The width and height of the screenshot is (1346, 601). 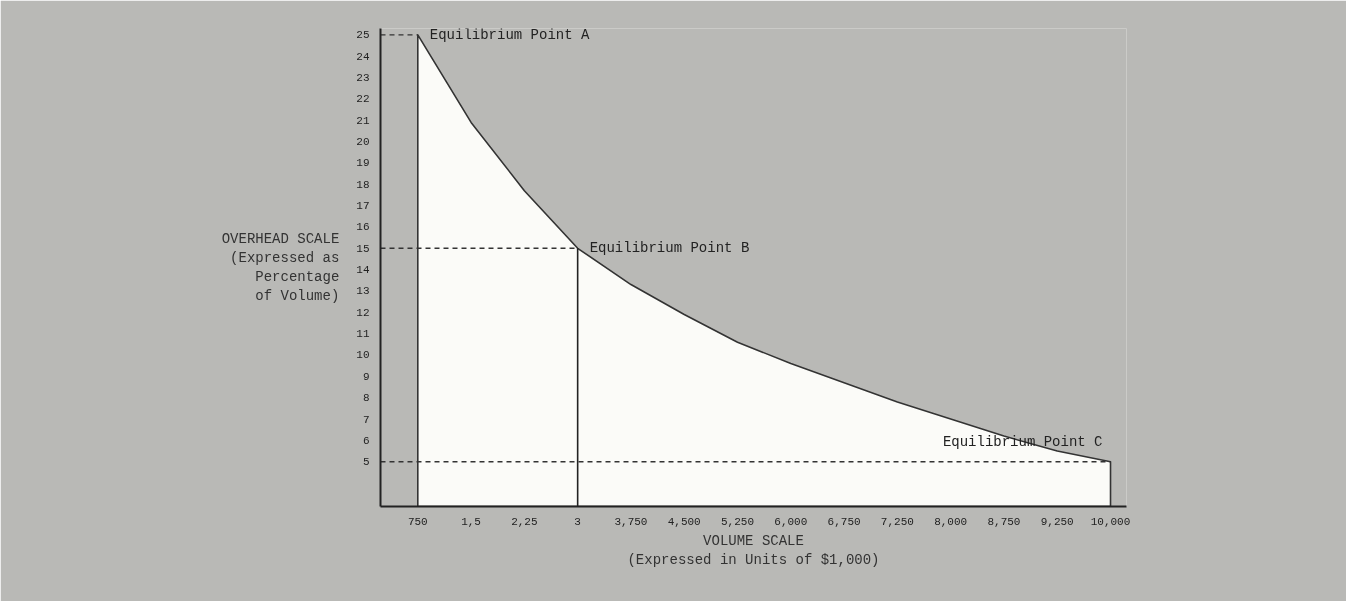 I want to click on x-tick-label: 8,000, so click(x=951, y=521).